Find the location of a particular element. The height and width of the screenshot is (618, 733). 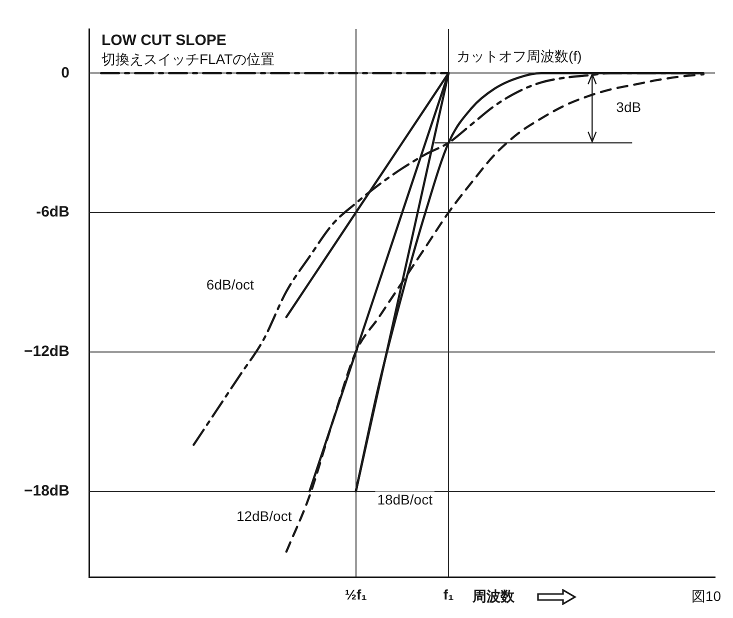

chart-title: LOW CUT SLOPE is located at coordinates (163, 41).